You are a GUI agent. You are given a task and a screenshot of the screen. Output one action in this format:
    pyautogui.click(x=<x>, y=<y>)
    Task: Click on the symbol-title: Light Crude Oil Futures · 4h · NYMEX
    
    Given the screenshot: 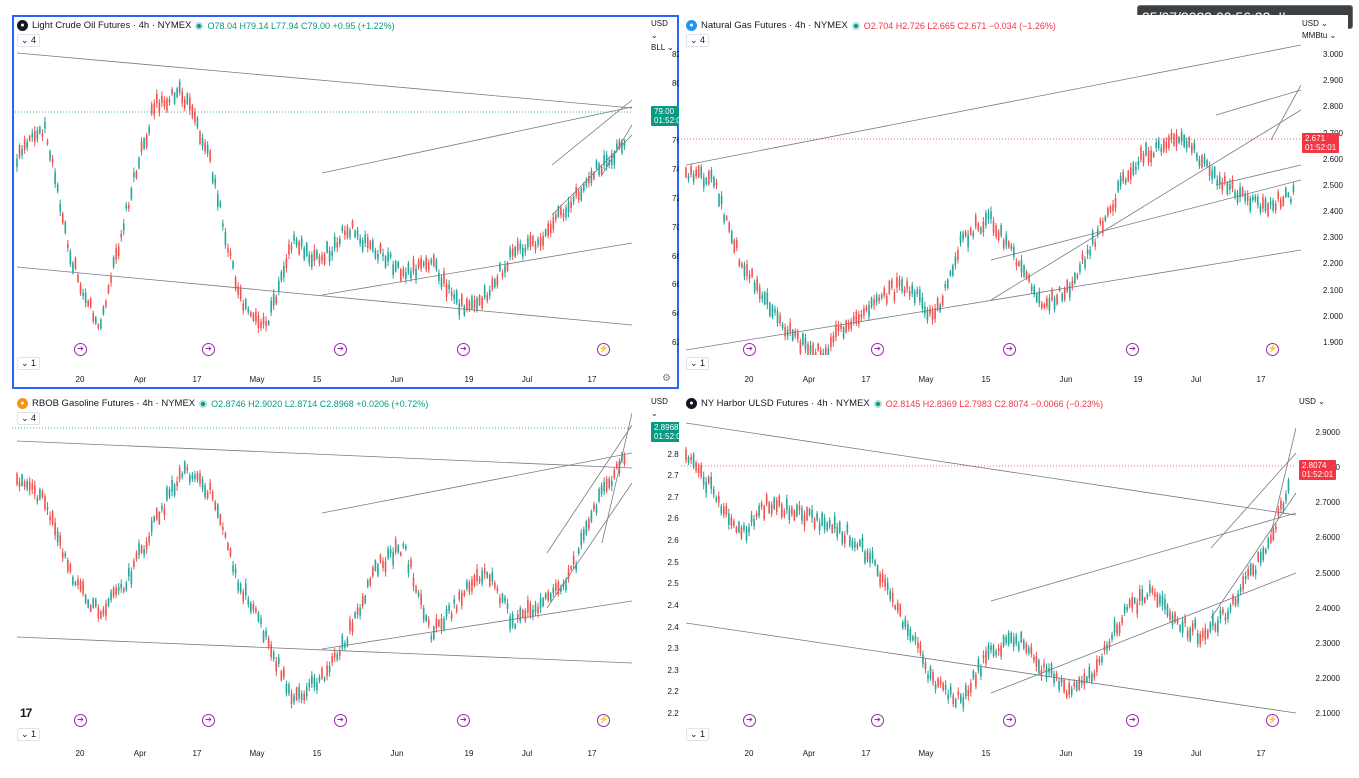 What is the action you would take?
    pyautogui.click(x=112, y=25)
    